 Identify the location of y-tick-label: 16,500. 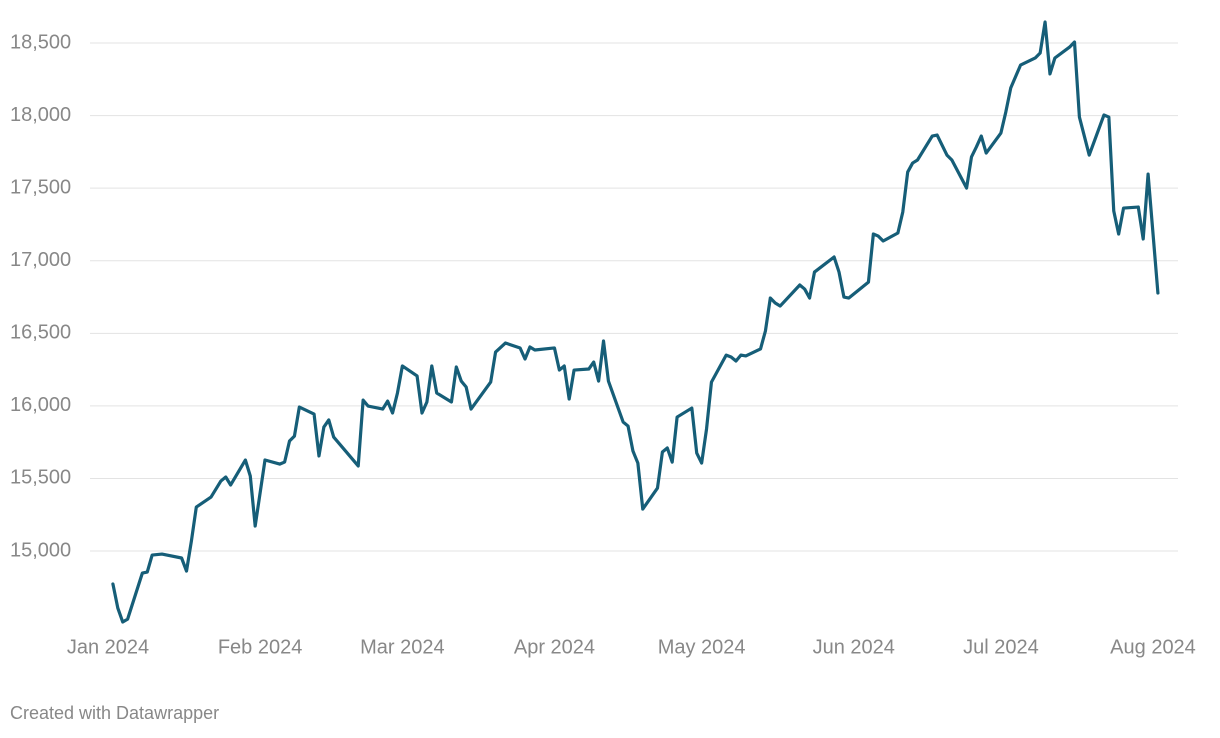
(40, 333).